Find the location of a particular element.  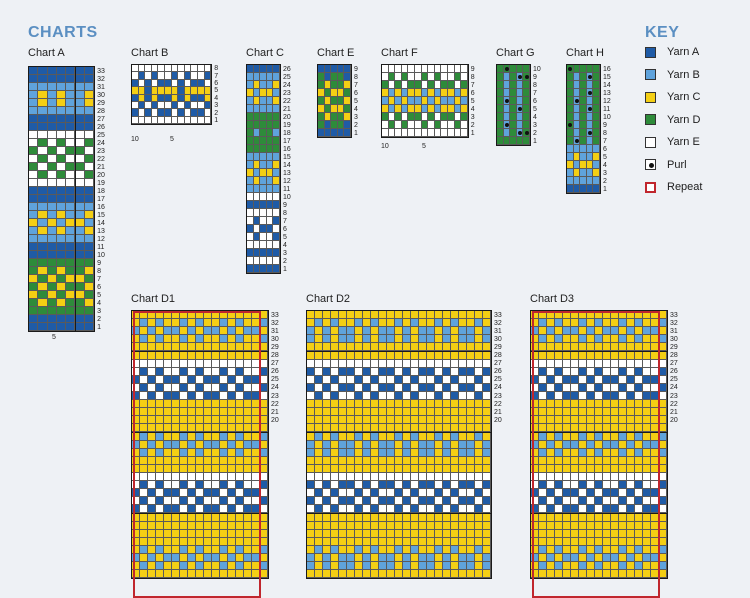

column-number: 5 is located at coordinates (172, 139).